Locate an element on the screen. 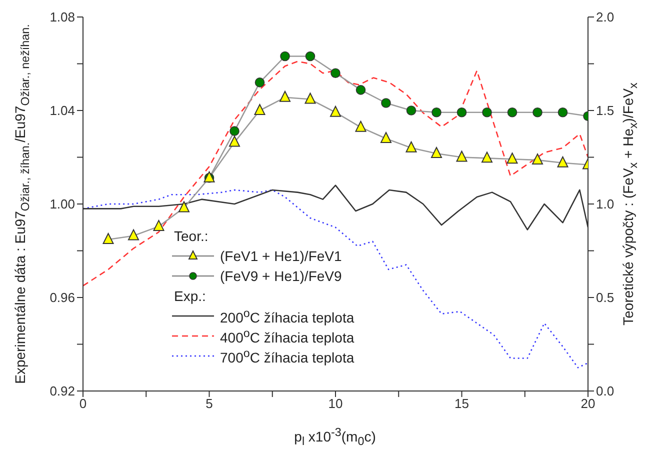 The height and width of the screenshot is (451, 646). legend-label: (FeV9 + He1)/FeV9 is located at coordinates (281, 276).